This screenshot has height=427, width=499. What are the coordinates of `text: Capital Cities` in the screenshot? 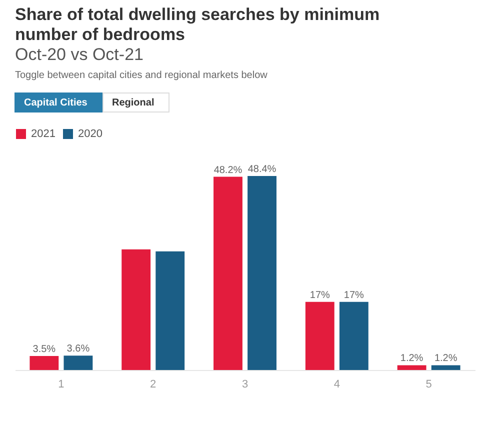 It's located at (56, 103).